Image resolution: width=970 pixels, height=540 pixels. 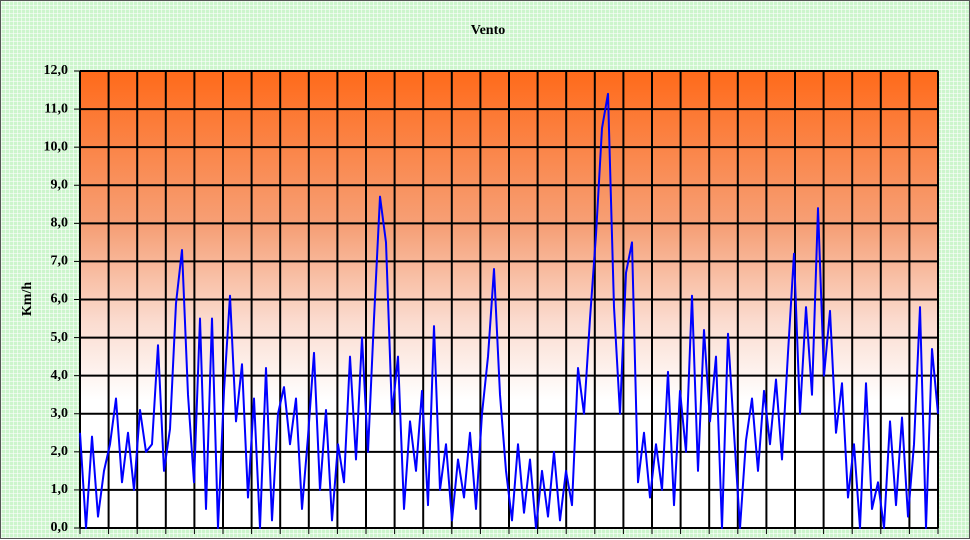 I want to click on y-tick-label: 4,0, so click(x=60, y=375).